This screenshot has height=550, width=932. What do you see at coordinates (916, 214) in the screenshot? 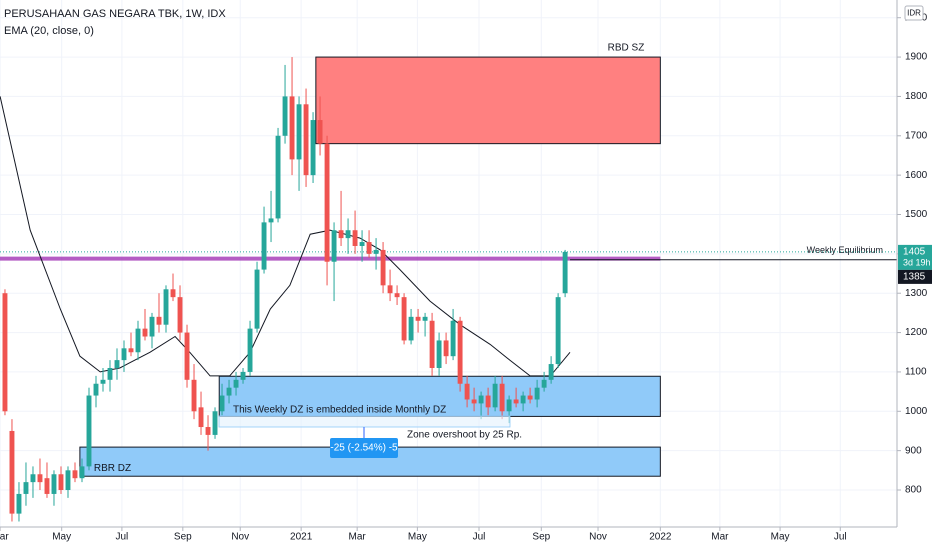
I see `y-tick-label: 1500` at bounding box center [916, 214].